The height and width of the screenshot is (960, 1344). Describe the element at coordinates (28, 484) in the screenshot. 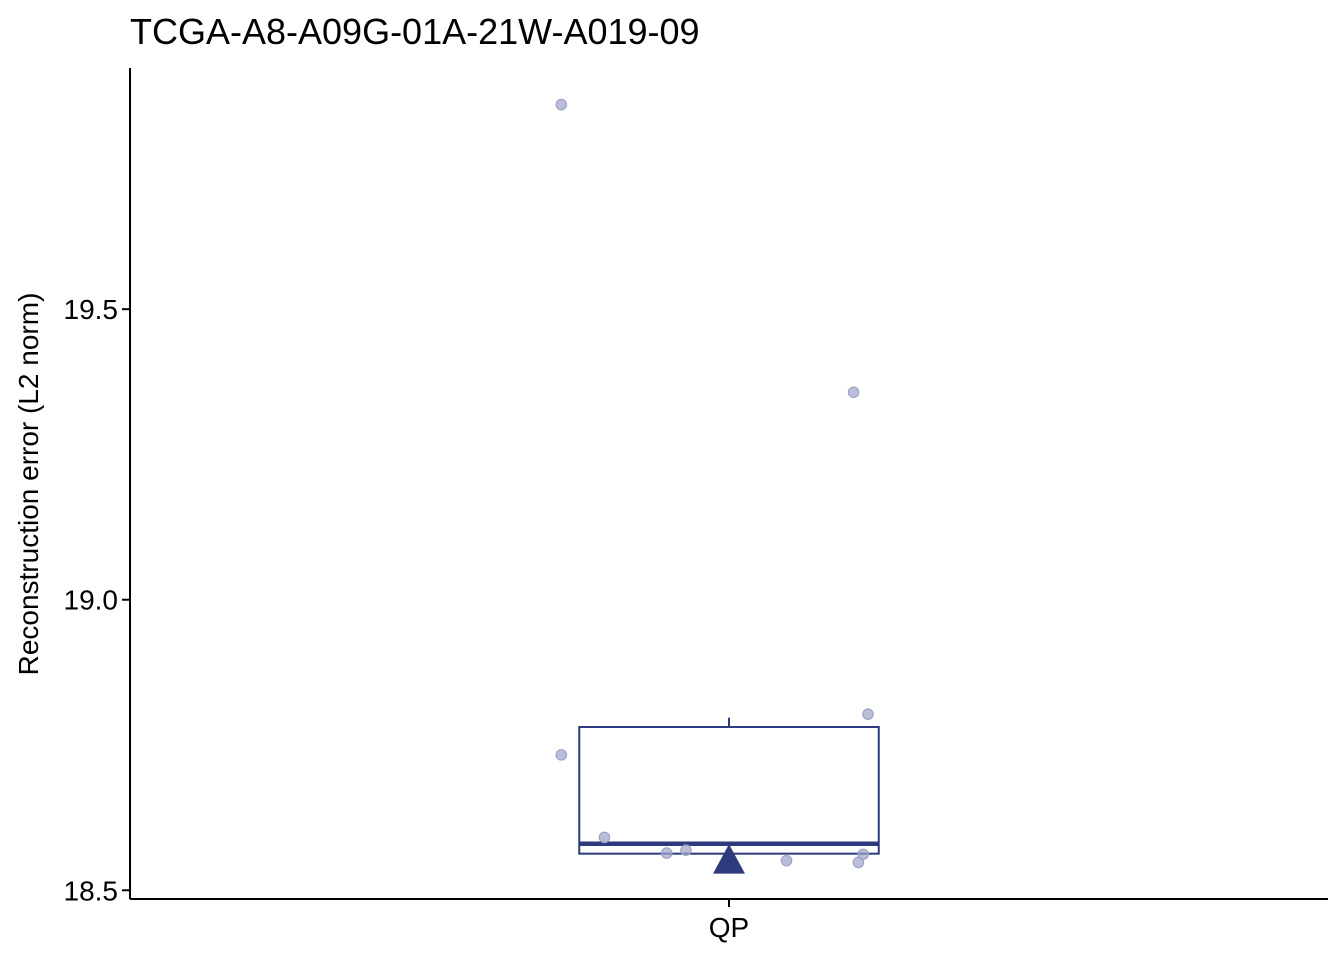

I see `y-axis-title: Reconstruction error (L2 norm)` at that location.